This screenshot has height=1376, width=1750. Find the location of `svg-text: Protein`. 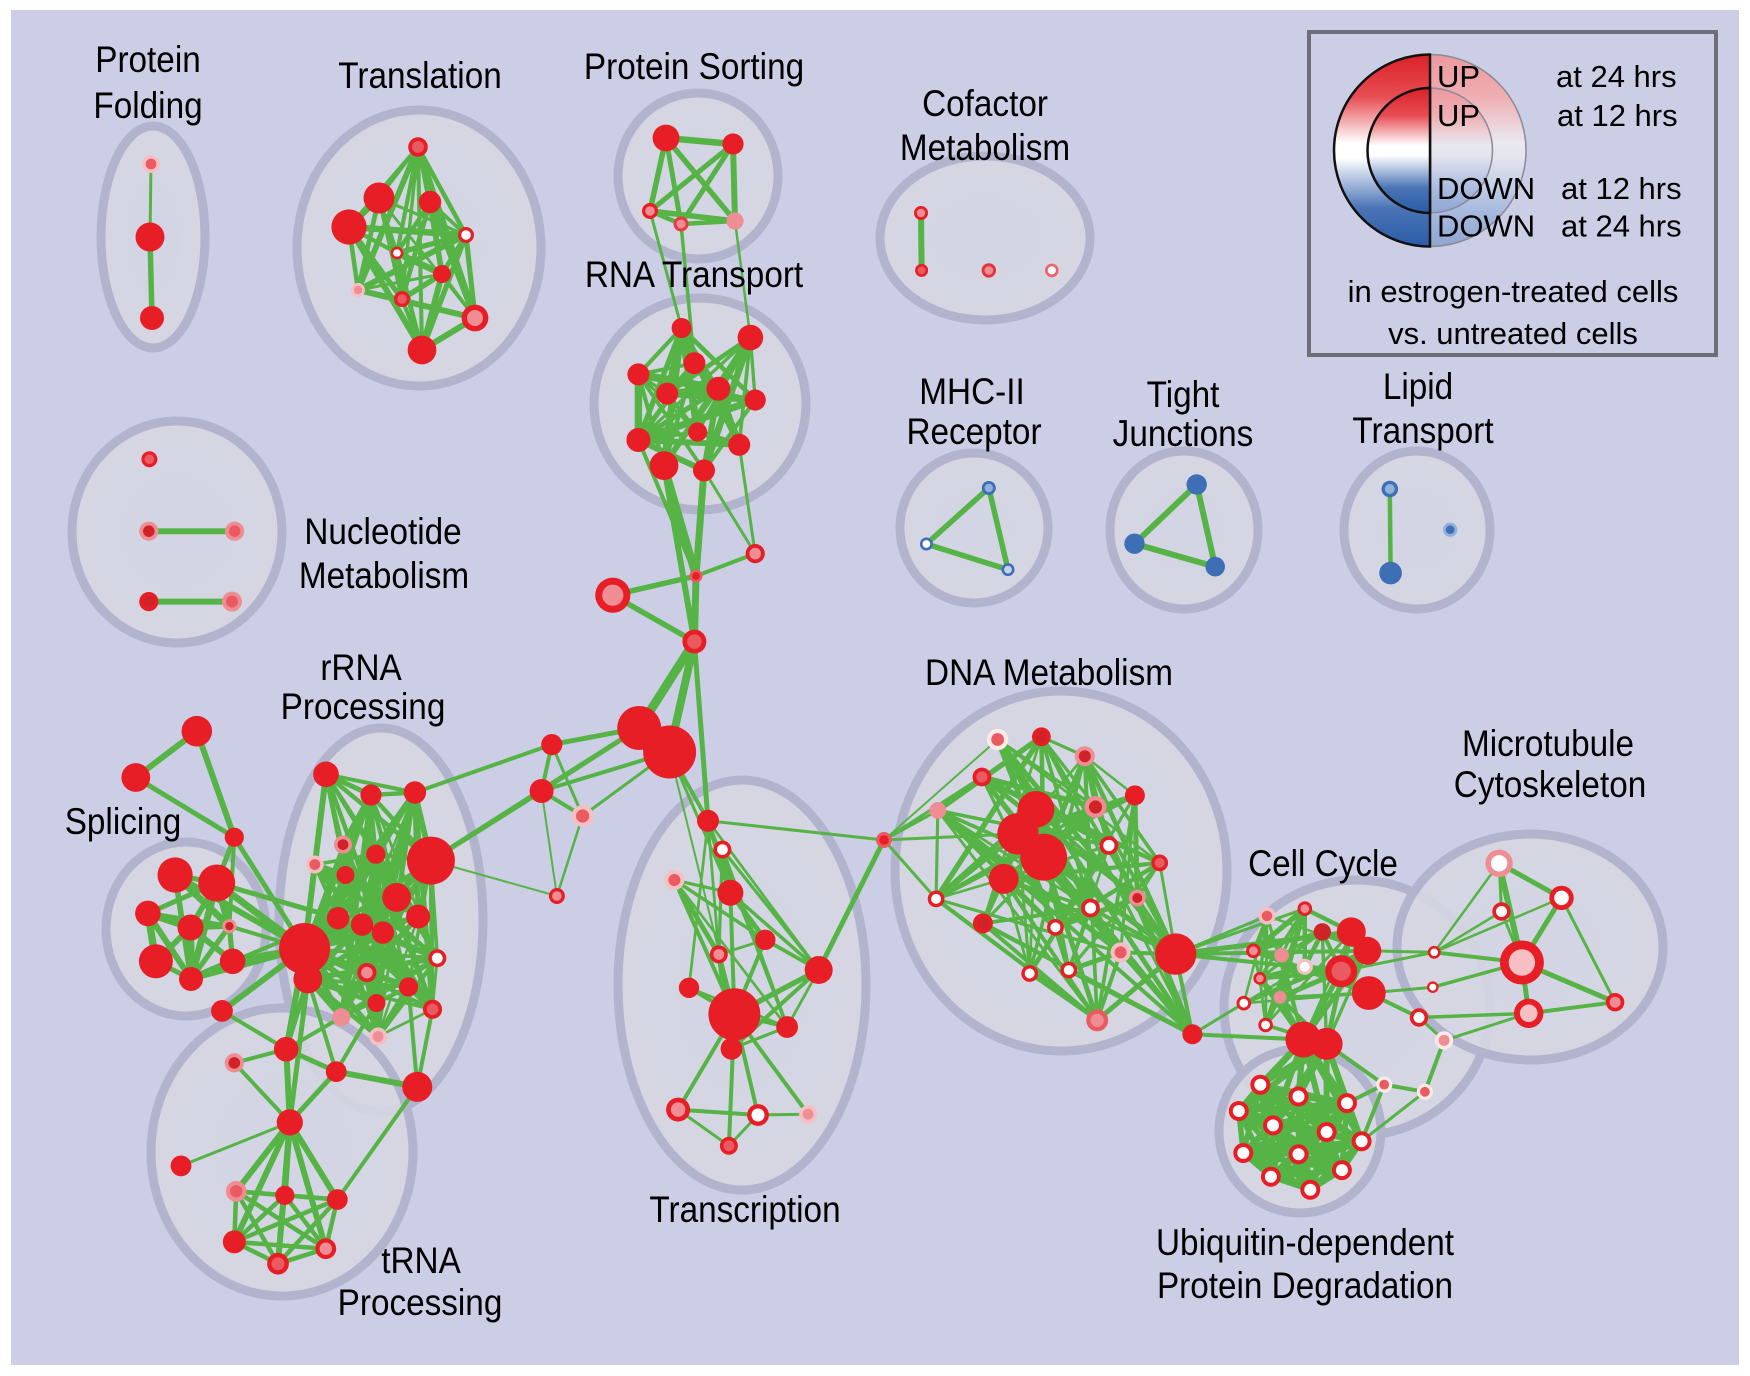

svg-text: Protein is located at coordinates (147, 59).